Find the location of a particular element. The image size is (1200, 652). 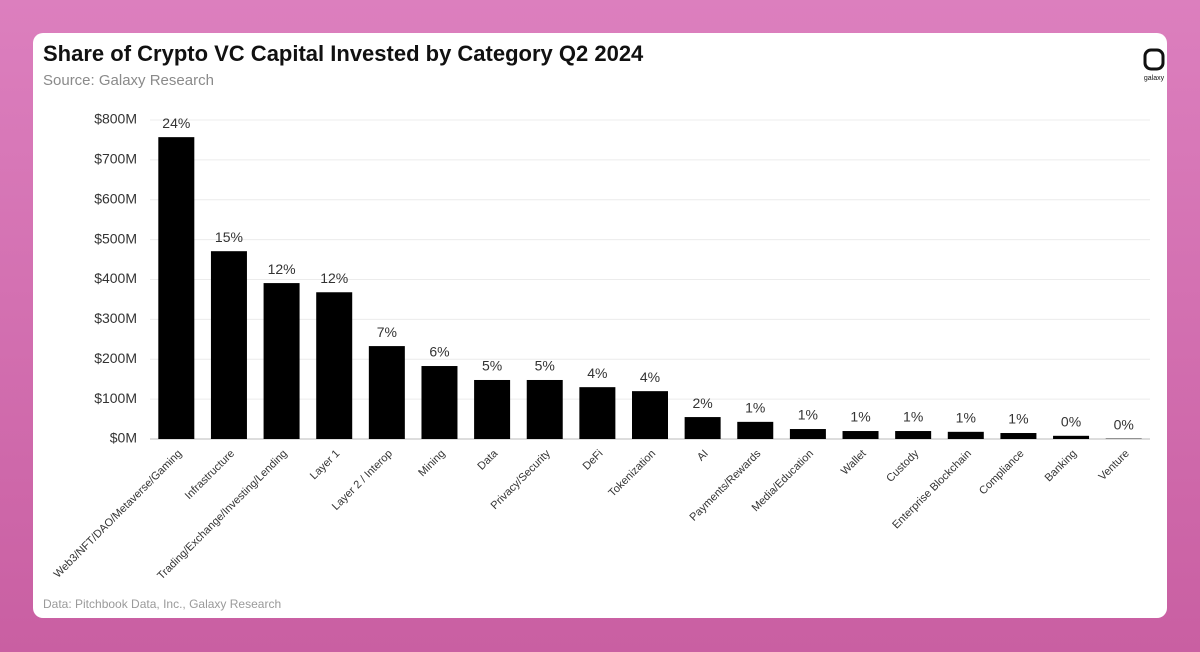

y-tick-label: $100M is located at coordinates (115, 398).